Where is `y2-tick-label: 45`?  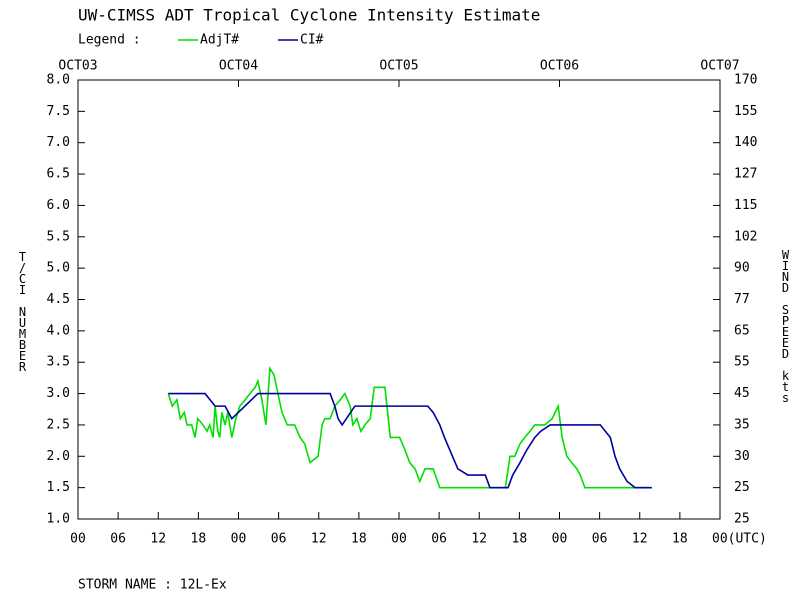 y2-tick-label: 45 is located at coordinates (742, 393).